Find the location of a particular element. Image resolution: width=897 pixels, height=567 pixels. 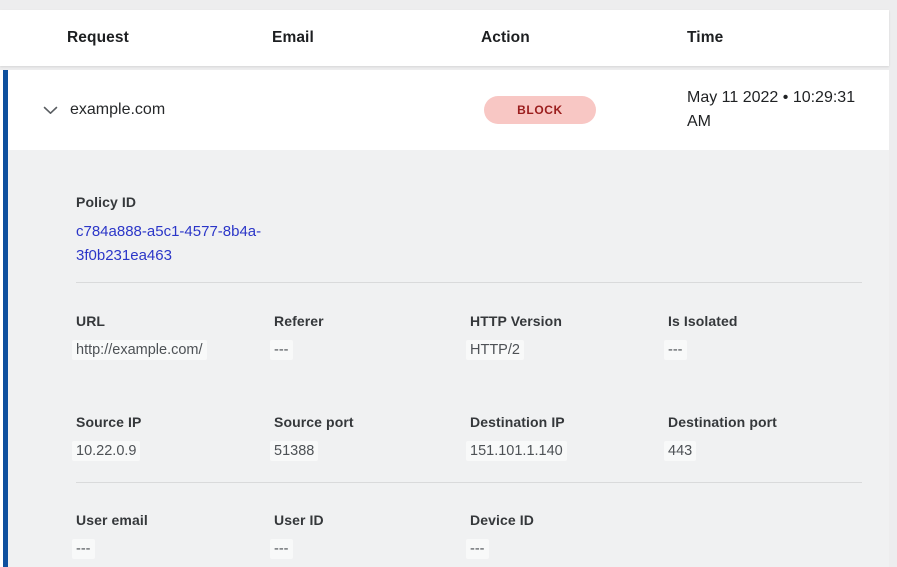

detail-field: Device ID --- is located at coordinates (567, 535).